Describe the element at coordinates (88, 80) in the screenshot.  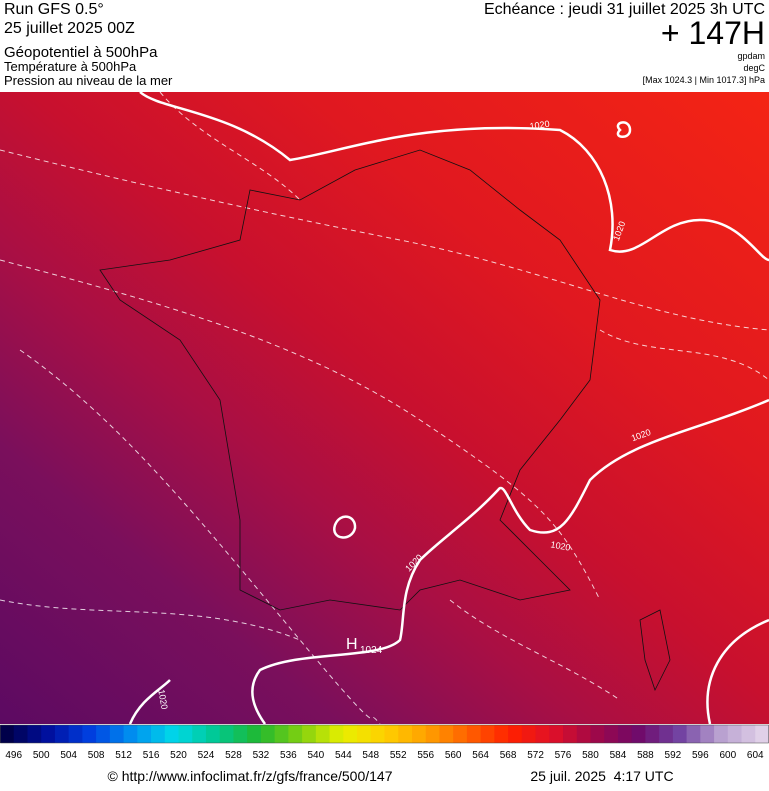
I see `layer: Pression au niveau de la mer` at that location.